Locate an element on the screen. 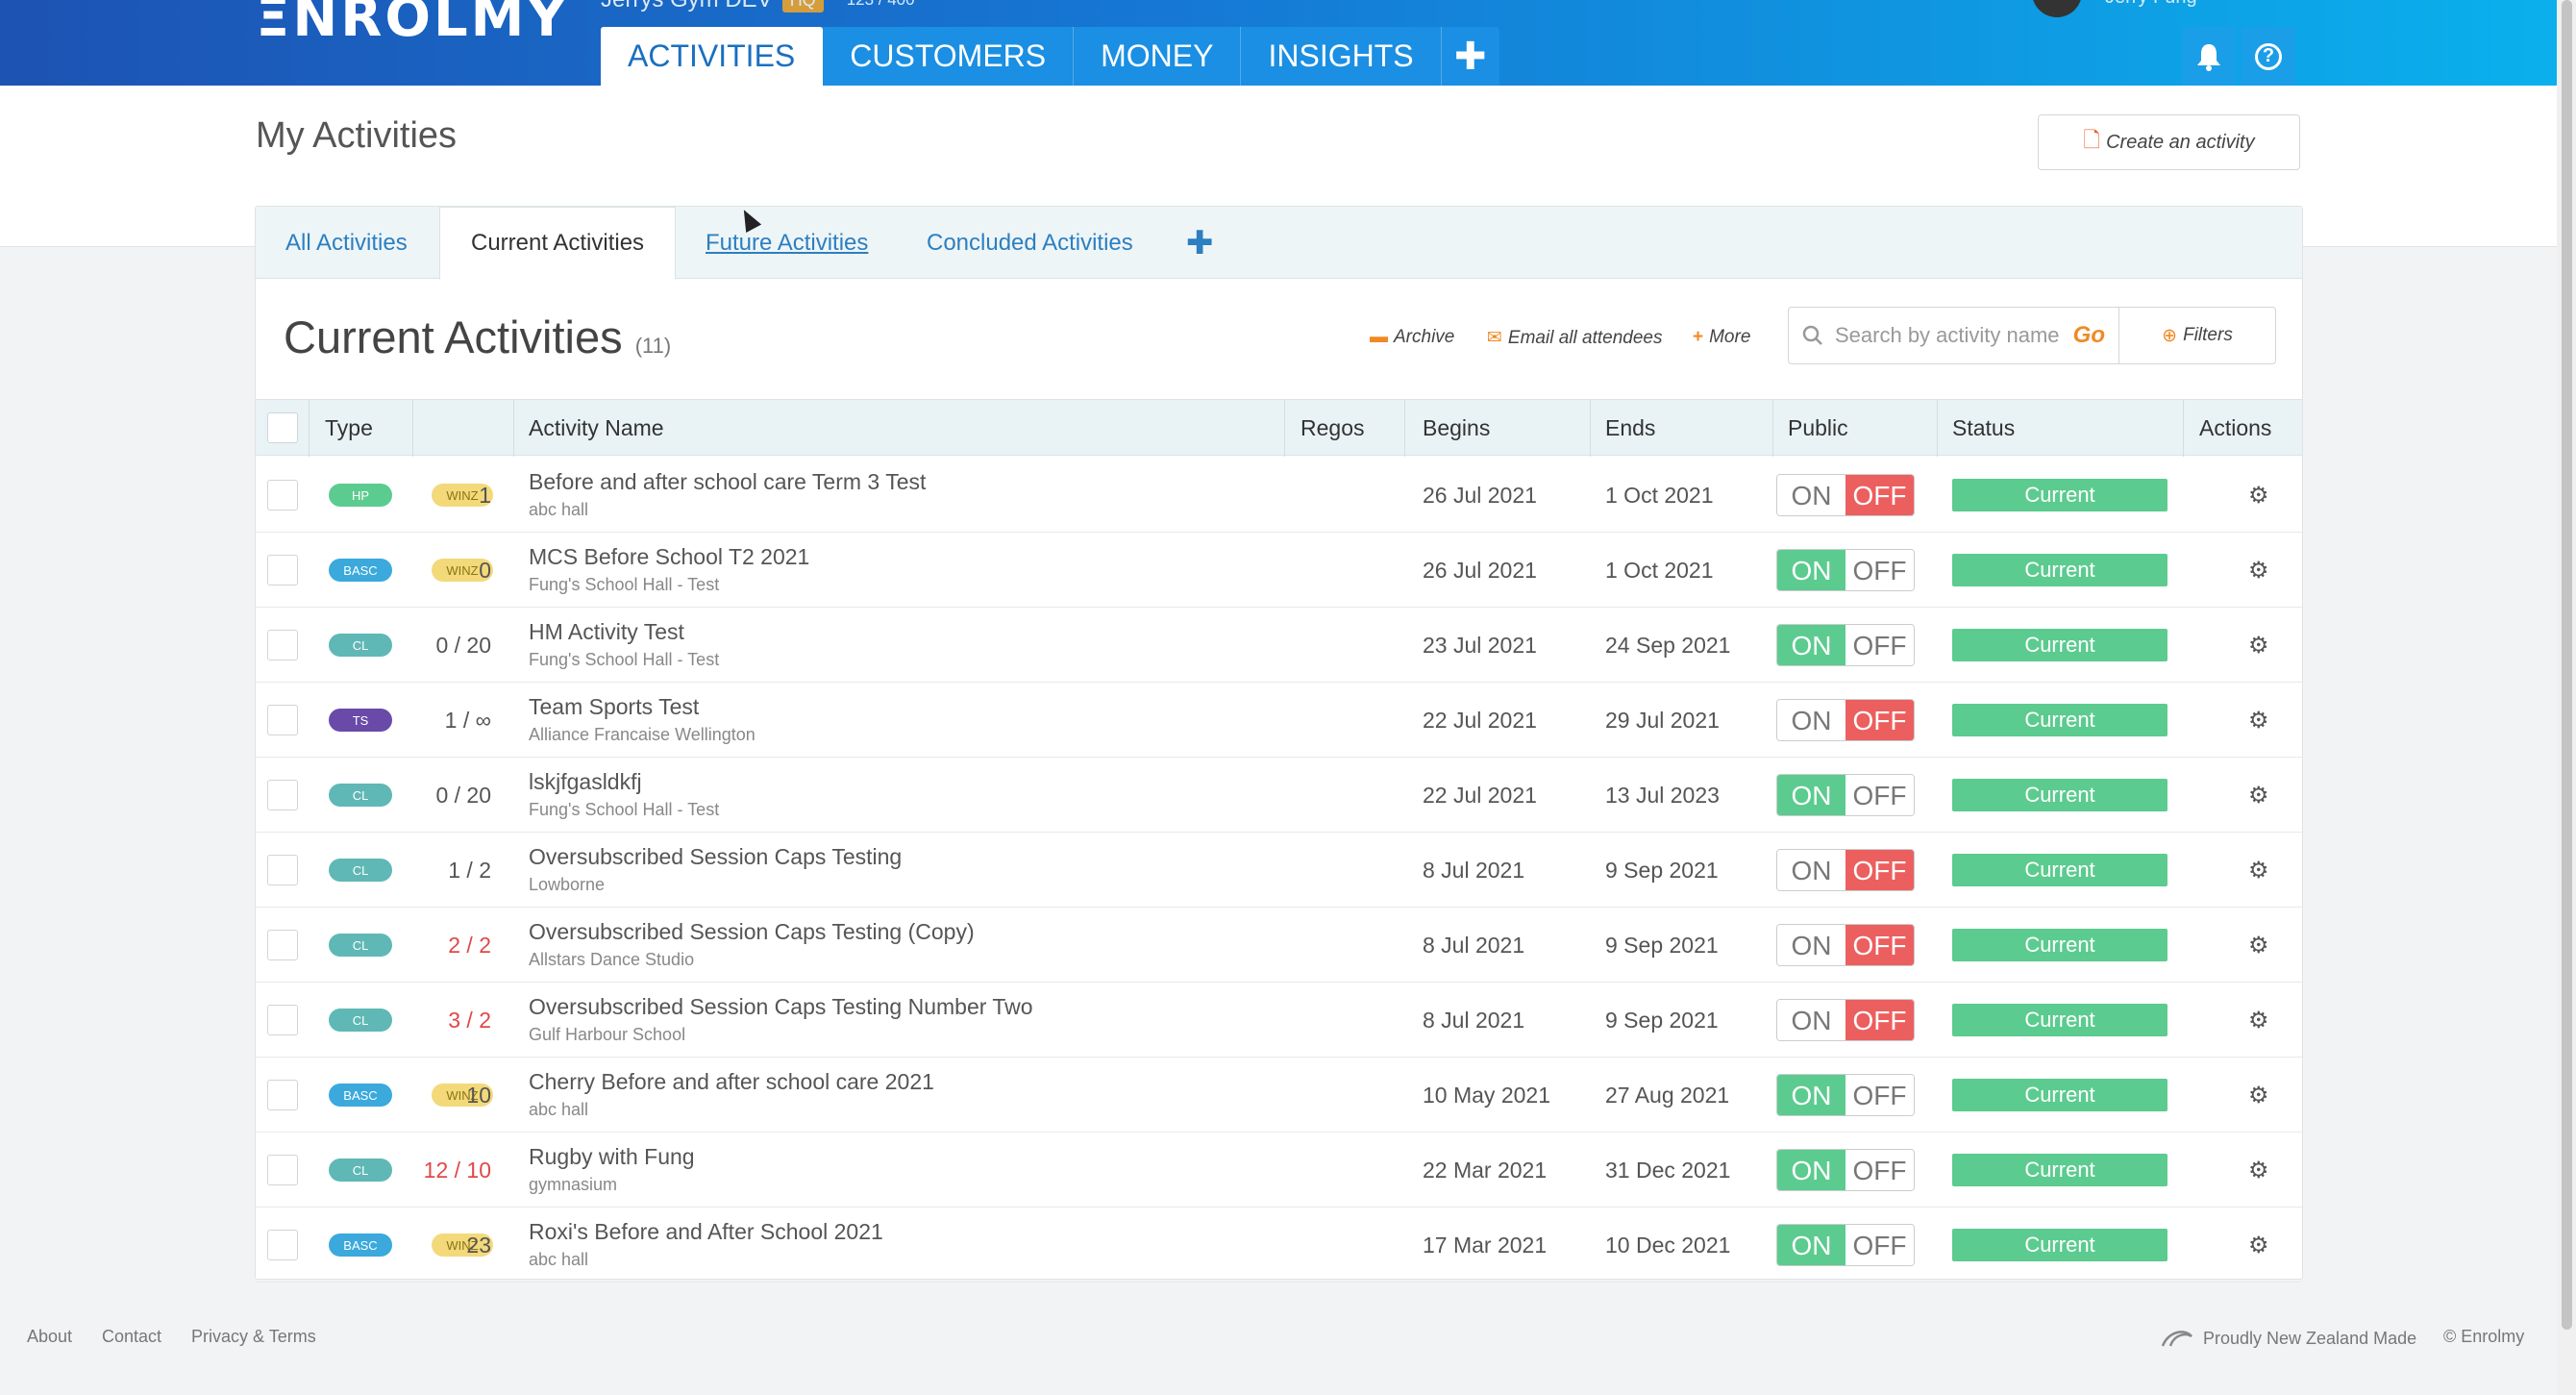 The width and height of the screenshot is (2576, 1395). scrollbar-thumb is located at coordinates (2567, 665).